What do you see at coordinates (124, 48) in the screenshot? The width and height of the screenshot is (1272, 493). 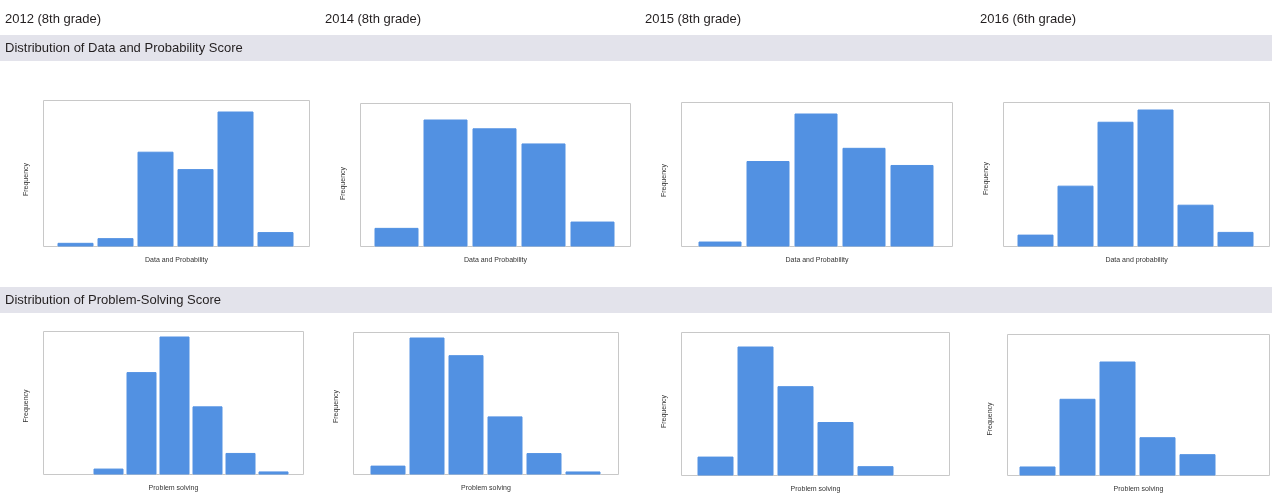 I see `chart-subtitle: Distribution of Data and Probability Score` at bounding box center [124, 48].